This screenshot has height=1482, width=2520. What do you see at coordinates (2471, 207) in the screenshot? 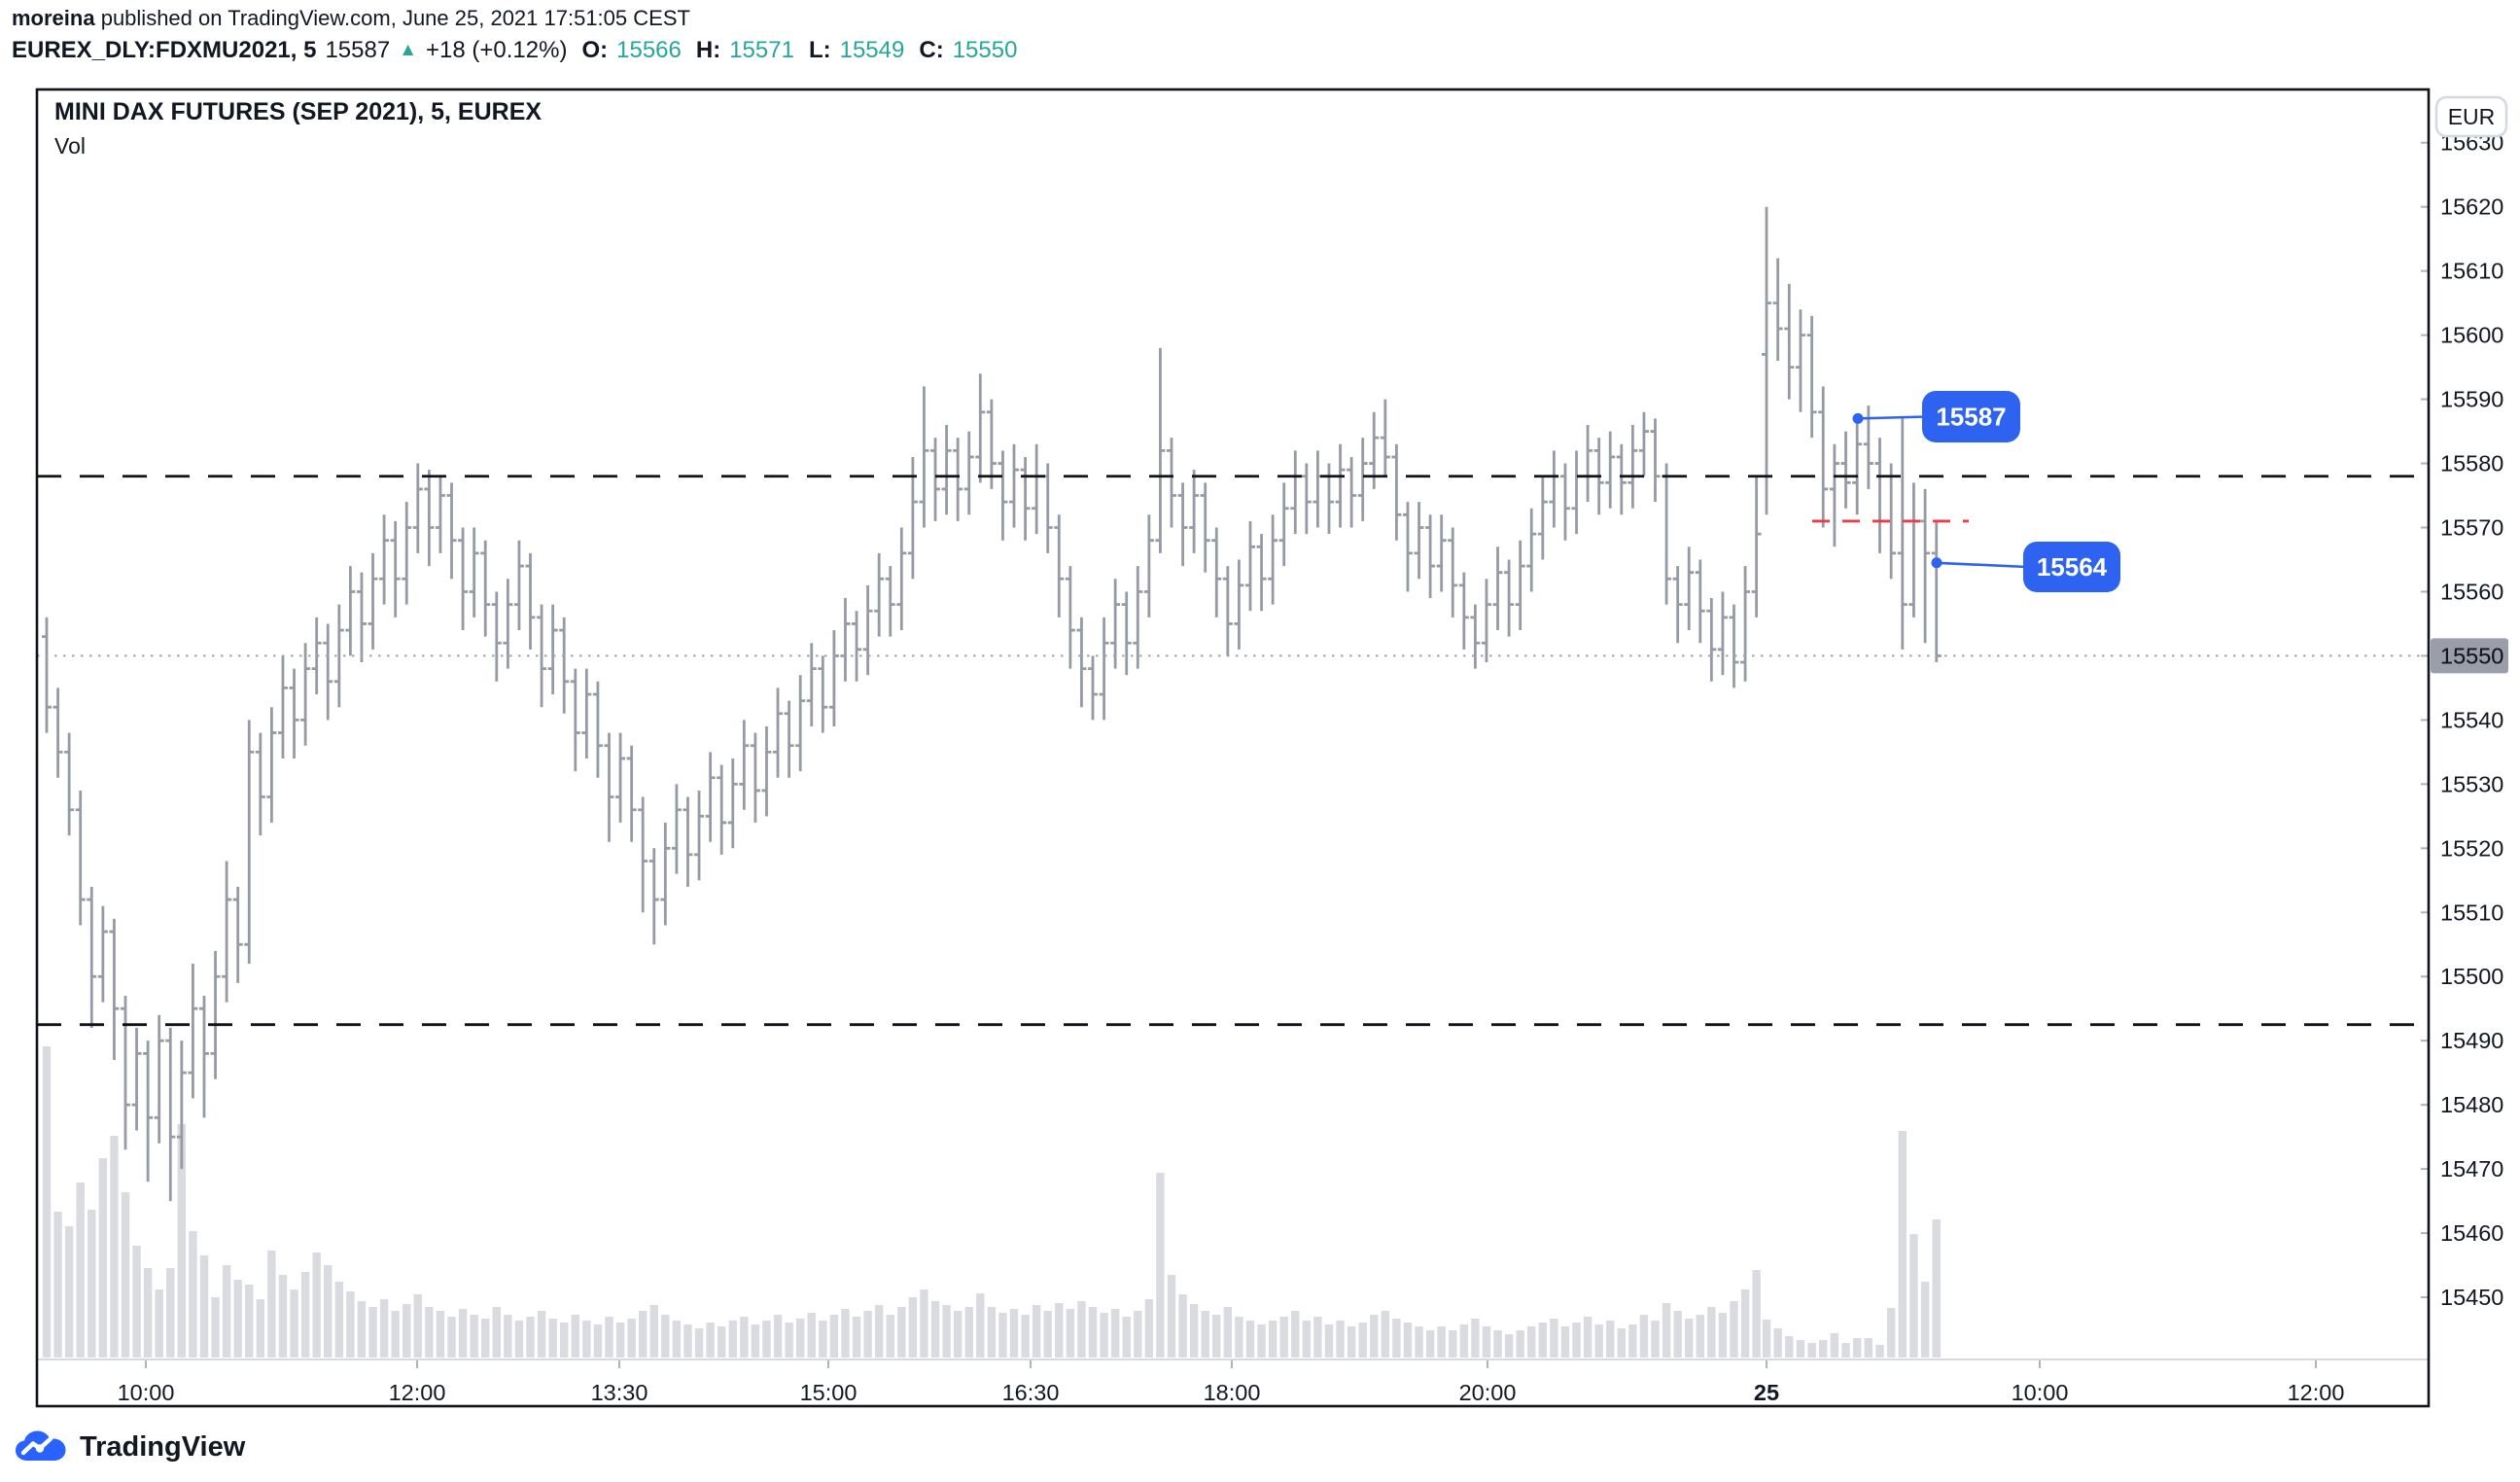
I see `price-tick-label: 15620` at bounding box center [2471, 207].